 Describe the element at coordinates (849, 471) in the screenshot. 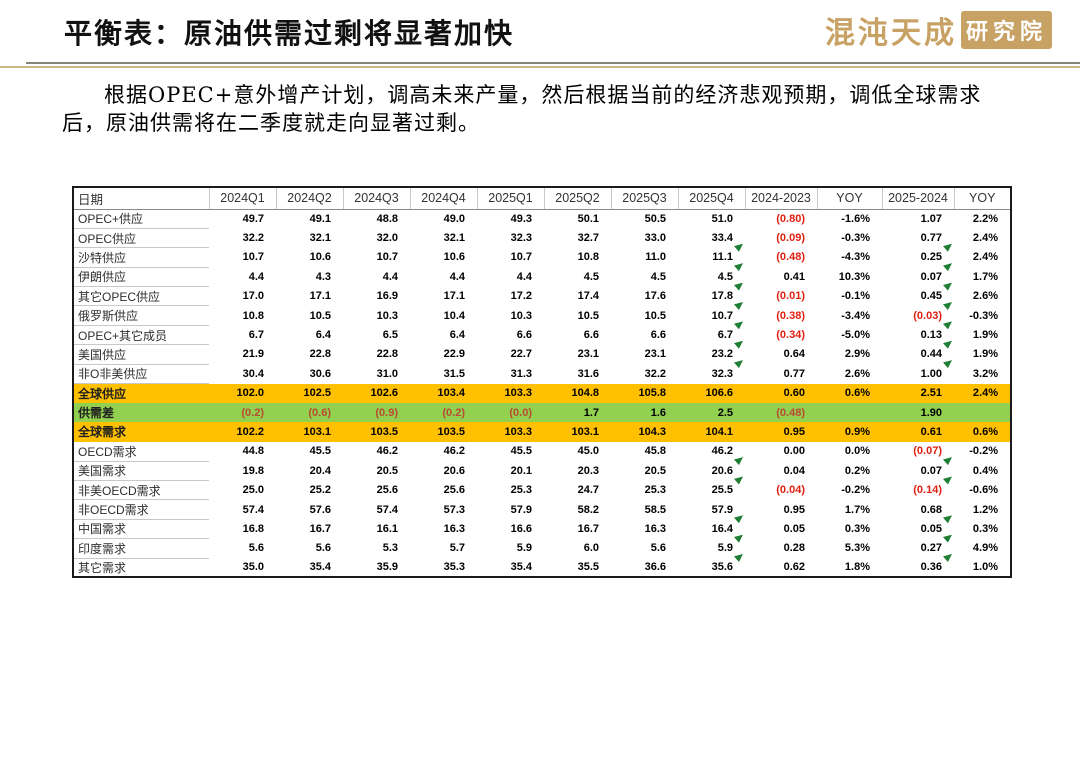

I see `table-cell: 0.2%` at that location.